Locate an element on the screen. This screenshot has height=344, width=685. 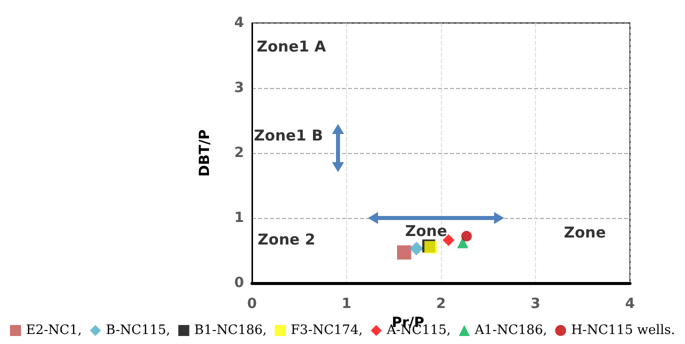
legend-label: E2-NC1, is located at coordinates (54, 330).